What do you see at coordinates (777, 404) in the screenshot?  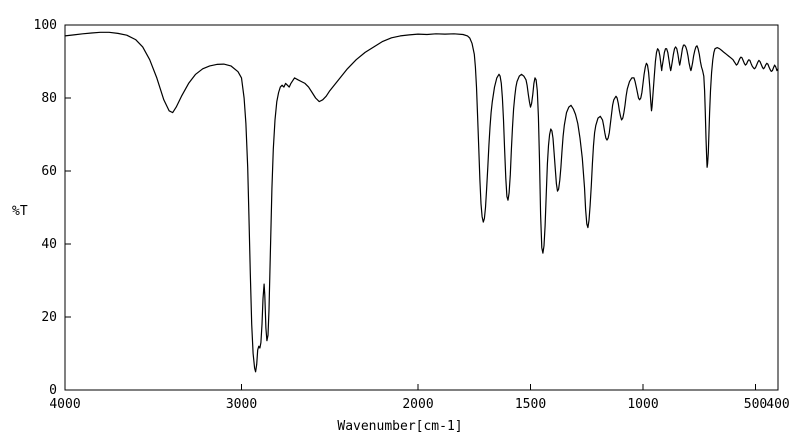 I see `x-tick-label: 400` at bounding box center [777, 404].